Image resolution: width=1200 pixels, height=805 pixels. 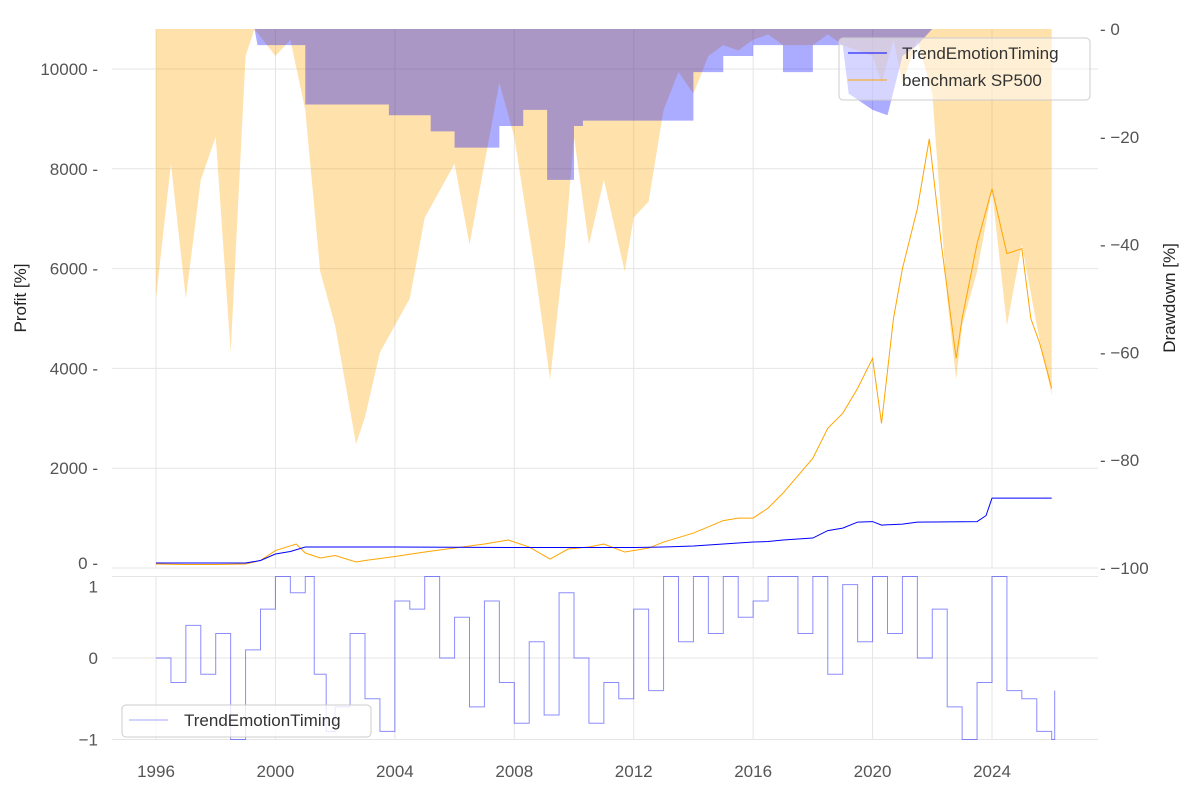 What do you see at coordinates (1119, 352) in the screenshot?
I see `y2-tick-label: - −60` at bounding box center [1119, 352].